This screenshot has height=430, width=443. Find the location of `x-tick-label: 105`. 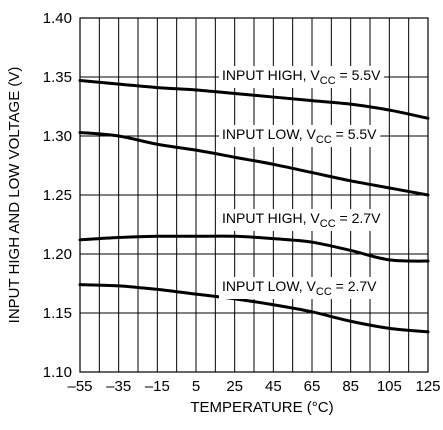

x-tick-label: 105 is located at coordinates (389, 386).